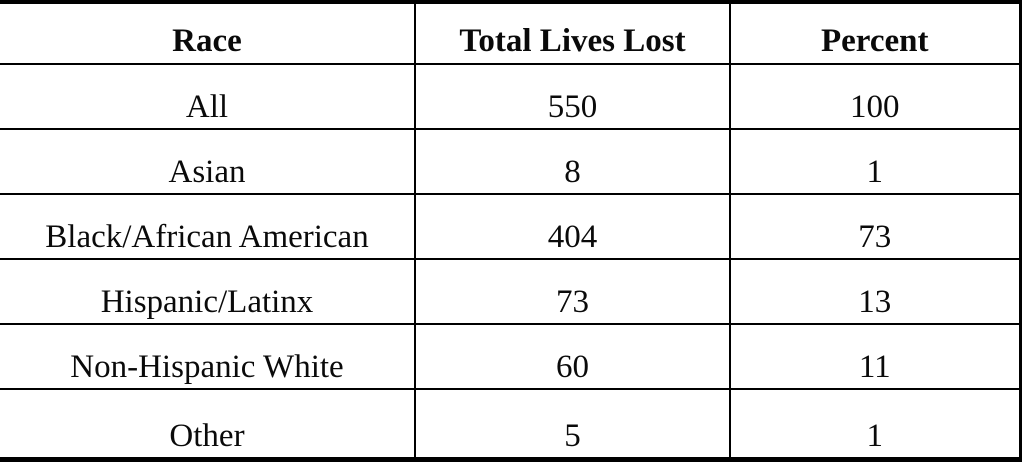 This screenshot has height=462, width=1024. What do you see at coordinates (875, 291) in the screenshot?
I see `cell-percent: 13` at bounding box center [875, 291].